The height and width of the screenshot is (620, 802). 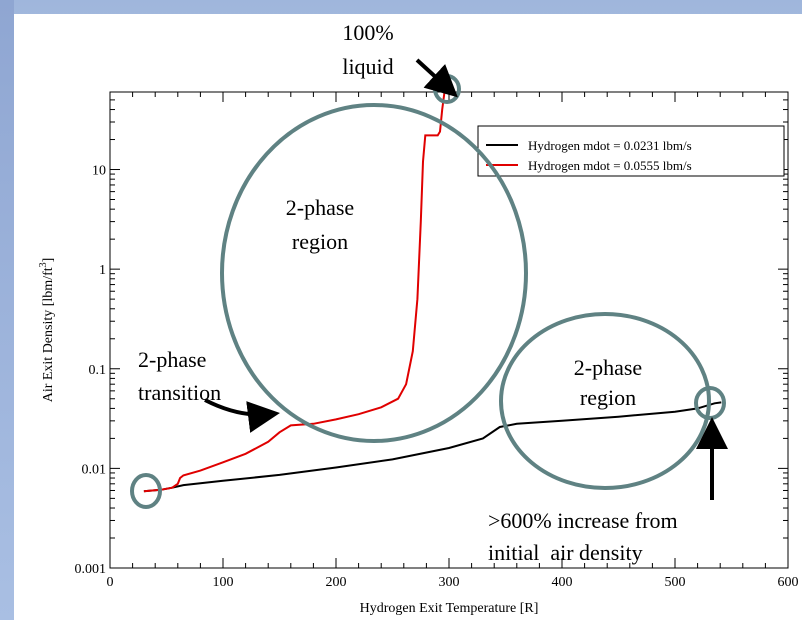 What do you see at coordinates (583, 520) in the screenshot?
I see `annotation-increase-line-1: >600% increase from` at bounding box center [583, 520].